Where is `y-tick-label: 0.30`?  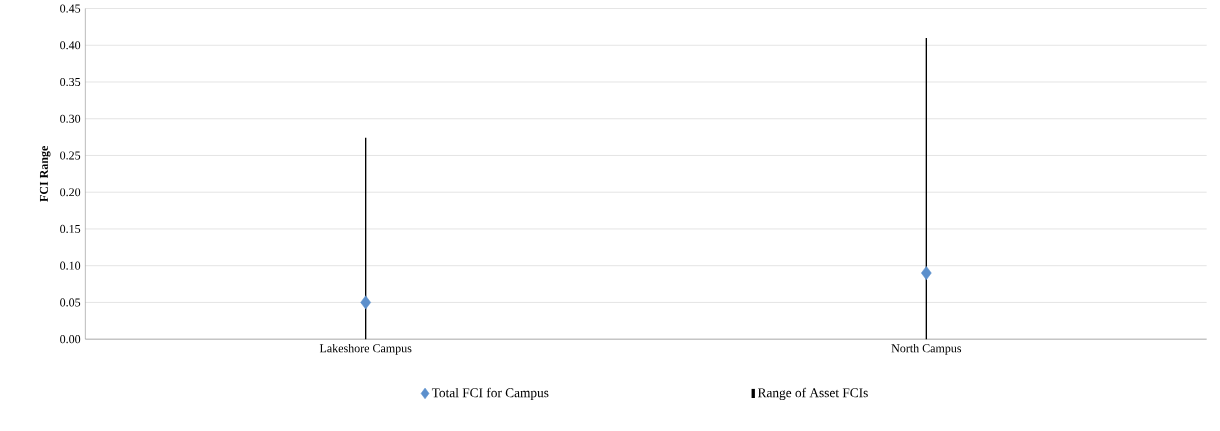 y-tick-label: 0.30 is located at coordinates (70, 118).